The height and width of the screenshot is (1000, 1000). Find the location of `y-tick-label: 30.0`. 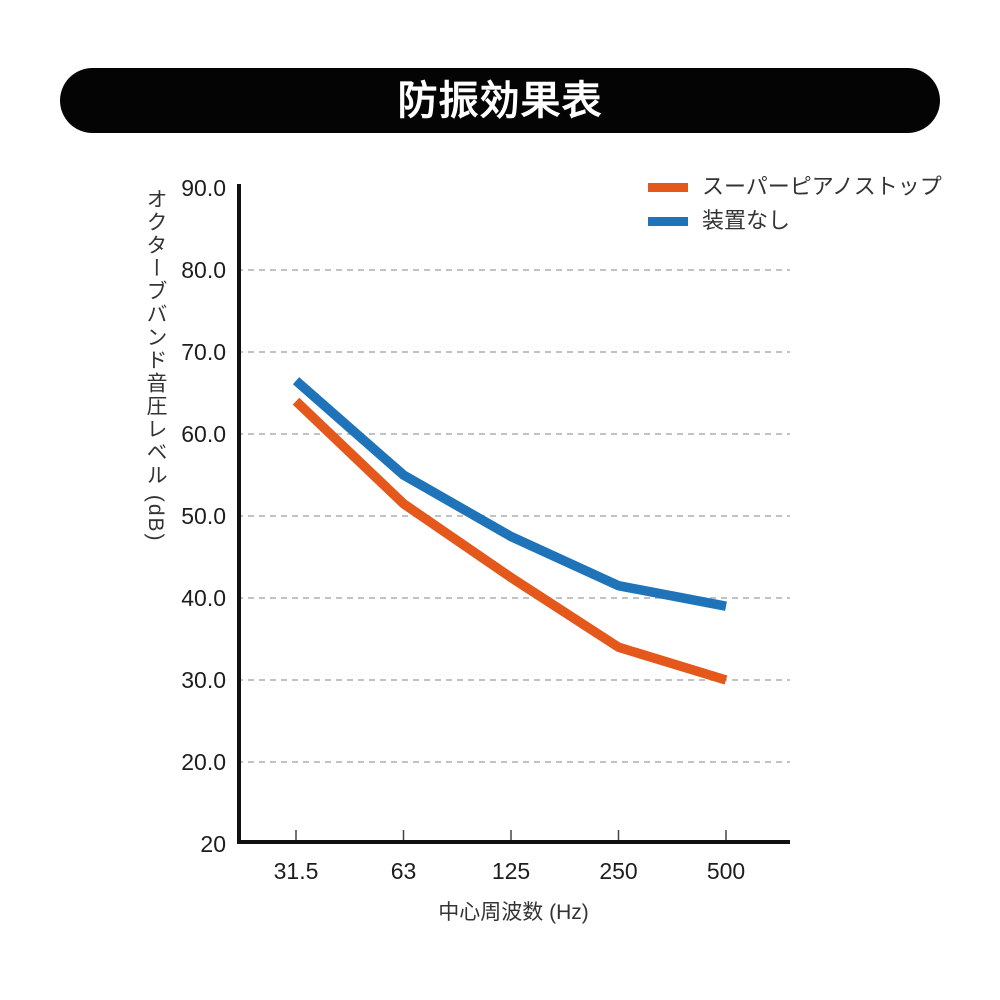

y-tick-label: 30.0 is located at coordinates (203, 680).